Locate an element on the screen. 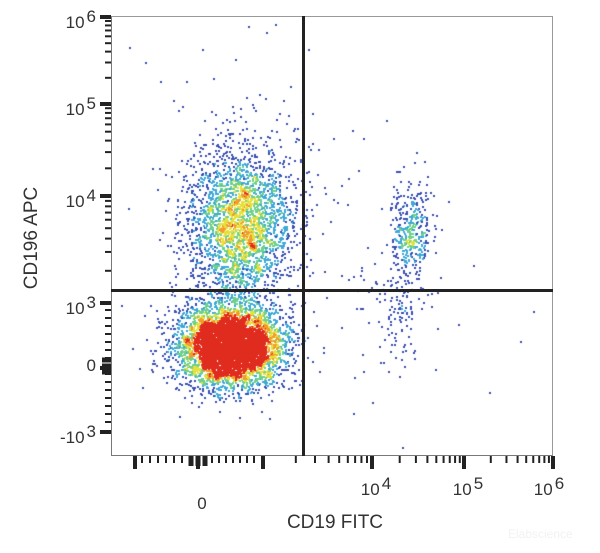 Image resolution: width=600 pixels, height=553 pixels. x-tick-label: 10 6 is located at coordinates (549, 486).